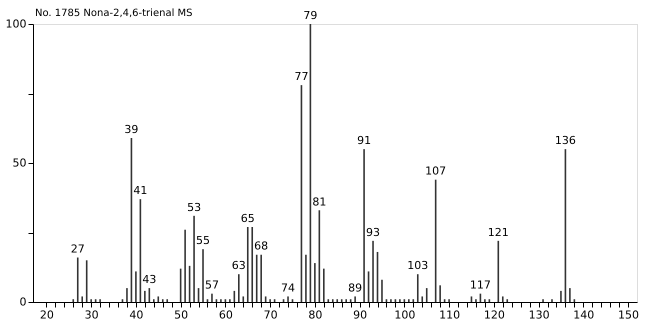 The height and width of the screenshot is (325, 650). I want to click on annotation: 77, so click(301, 77).